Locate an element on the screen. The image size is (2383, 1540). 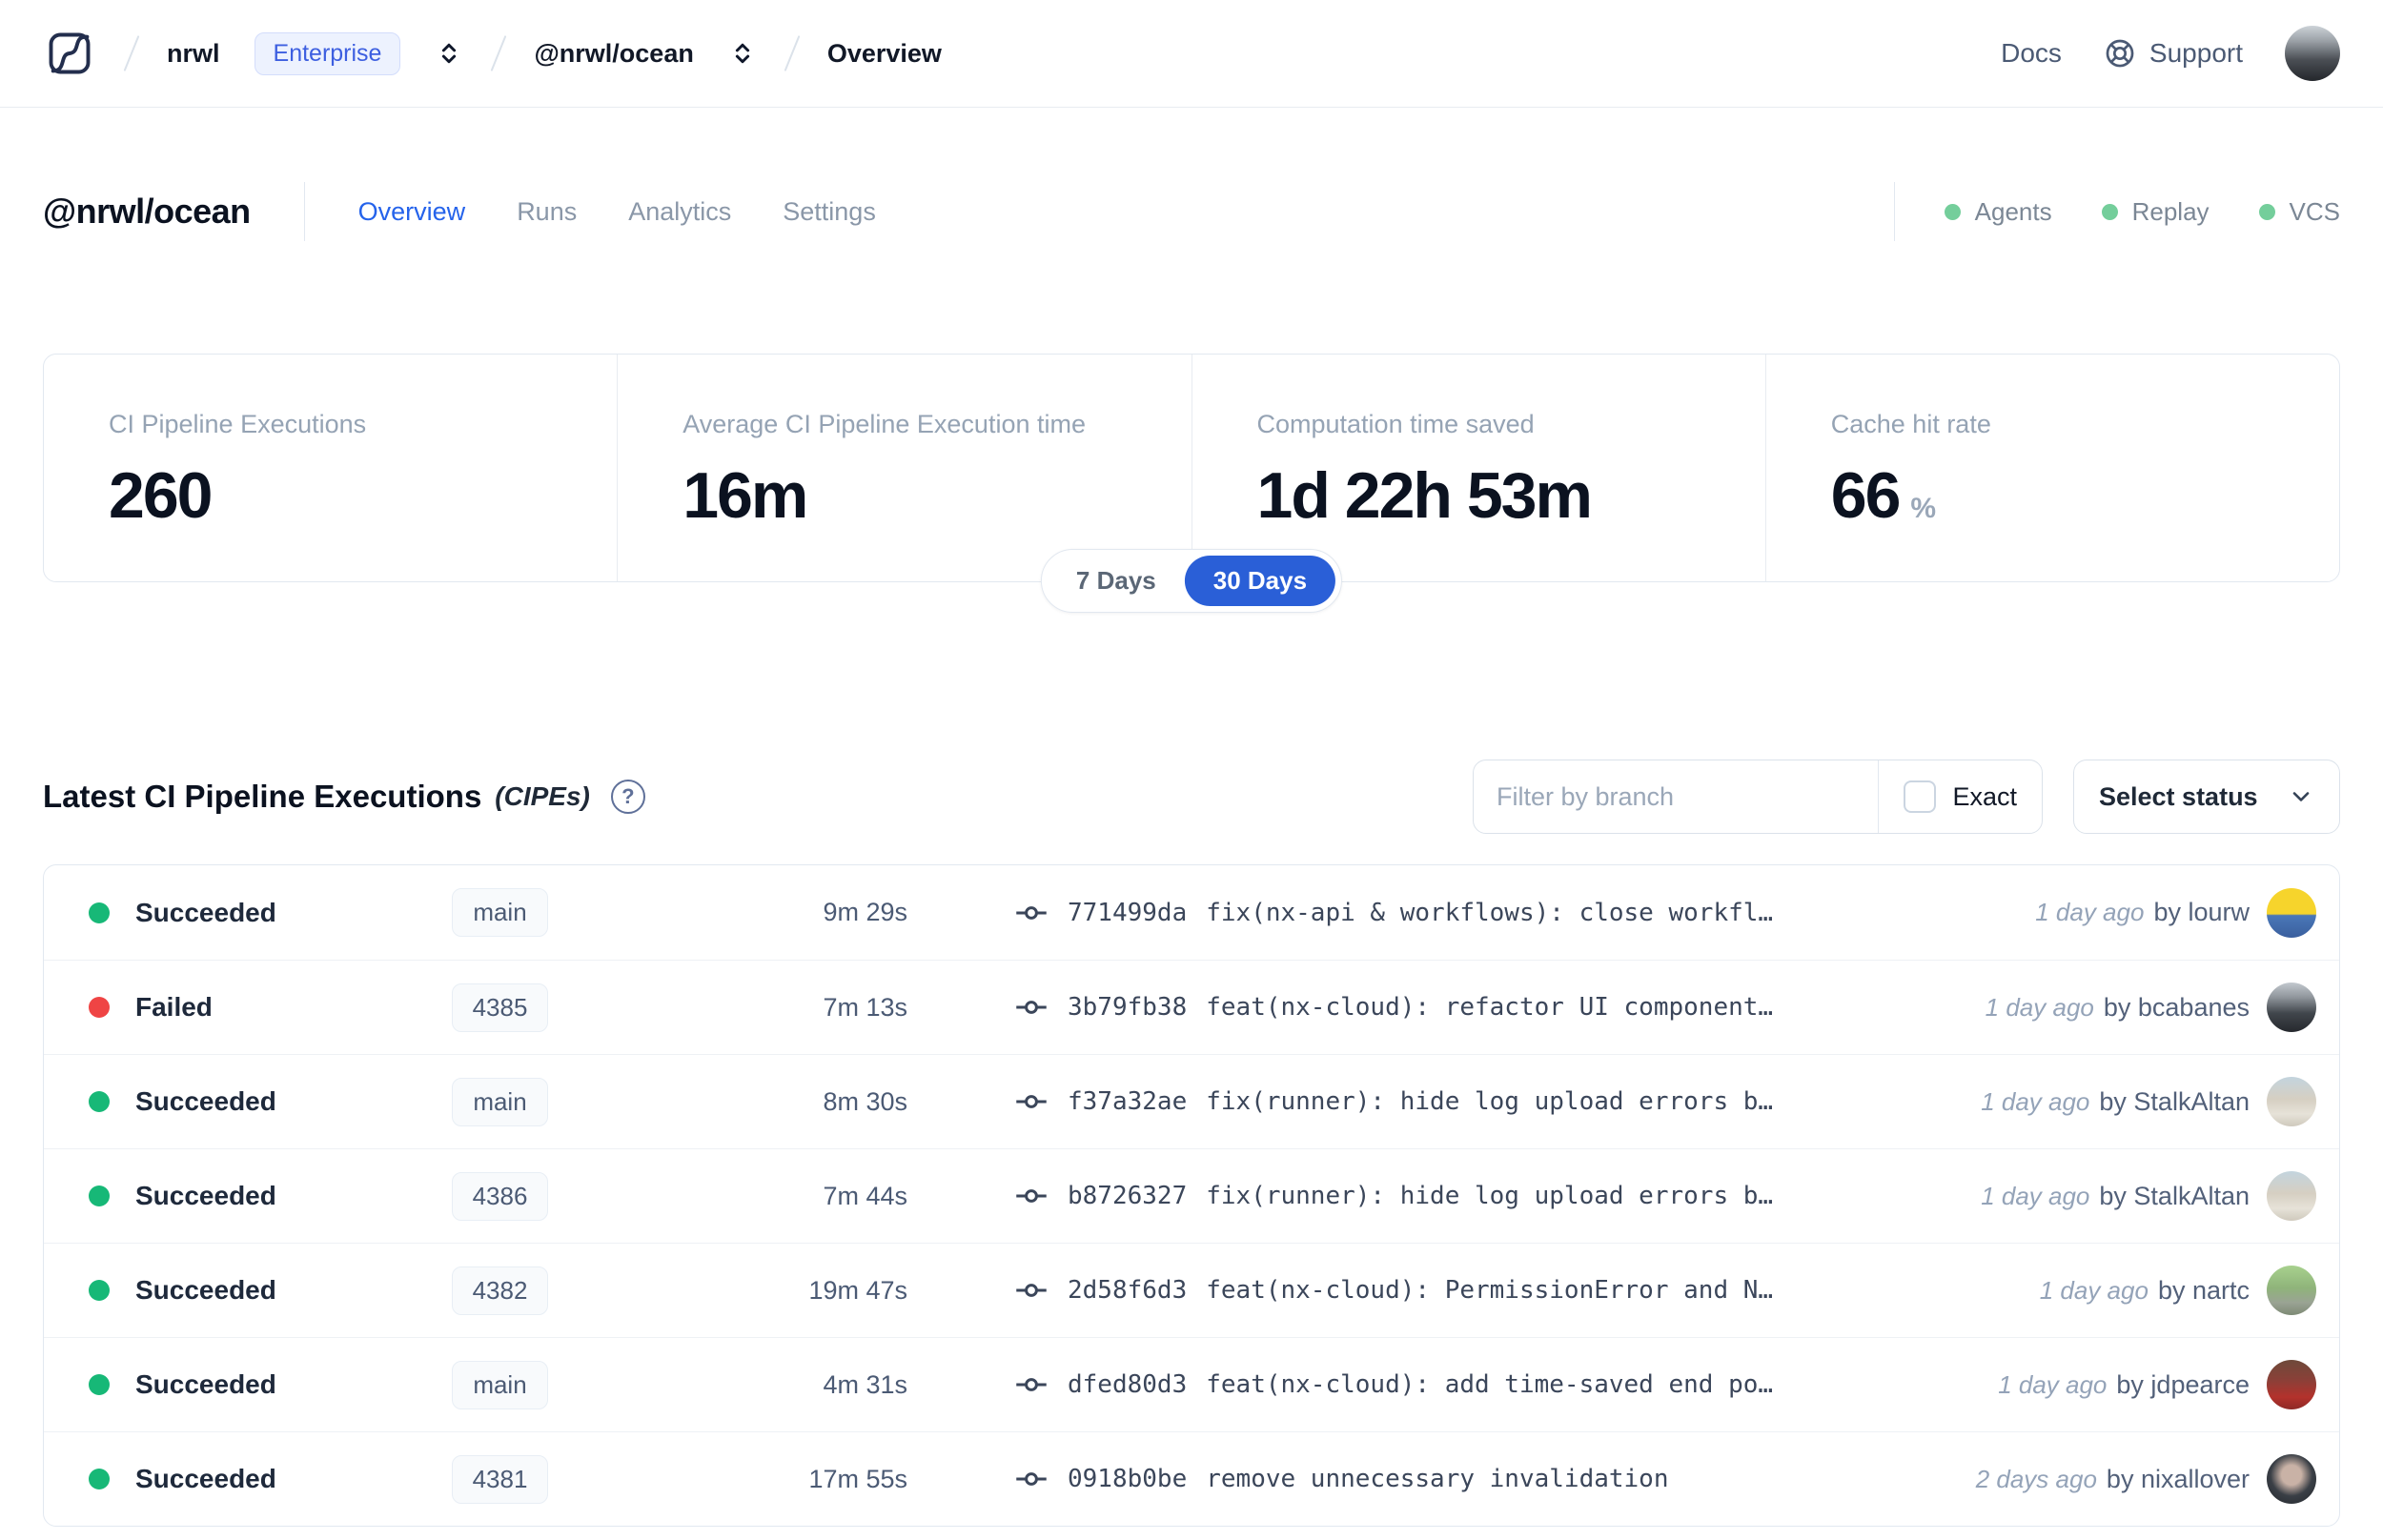
branch-badge: 4386 is located at coordinates (500, 1196).